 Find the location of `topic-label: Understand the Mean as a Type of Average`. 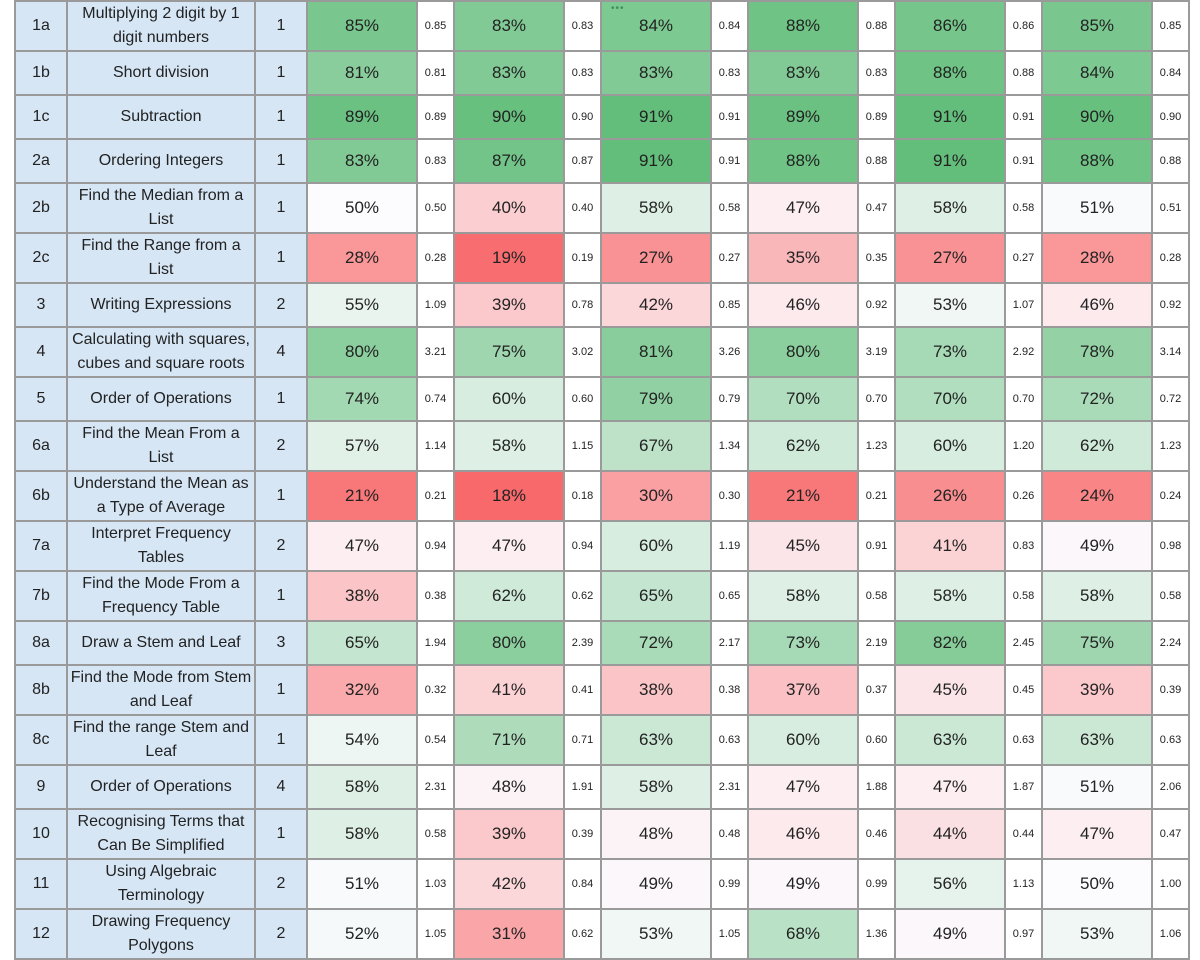

topic-label: Understand the Mean as a Type of Average is located at coordinates (161, 496).